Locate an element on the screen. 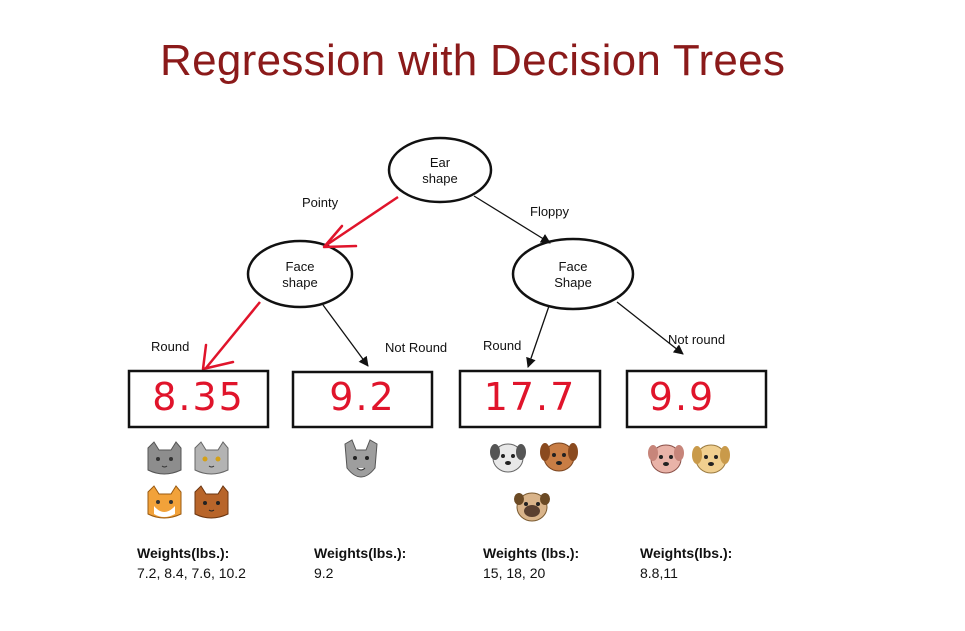 The width and height of the screenshot is (965, 631). dog-pink-icon is located at coordinates (666, 459).